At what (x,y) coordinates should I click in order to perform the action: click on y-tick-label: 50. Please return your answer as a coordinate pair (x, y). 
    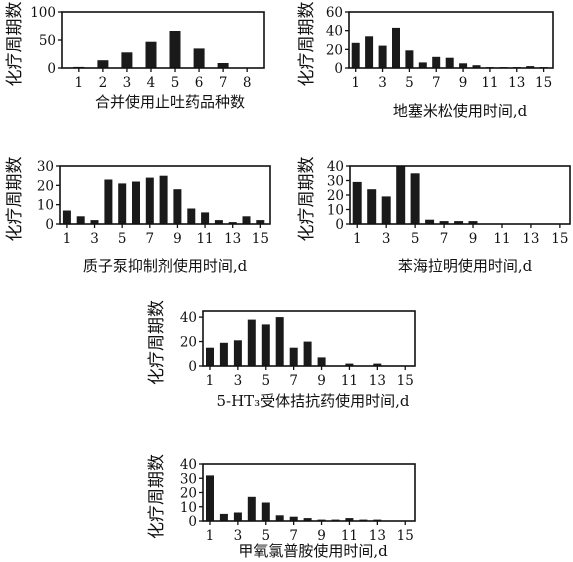
    Looking at the image, I should click on (47, 41).